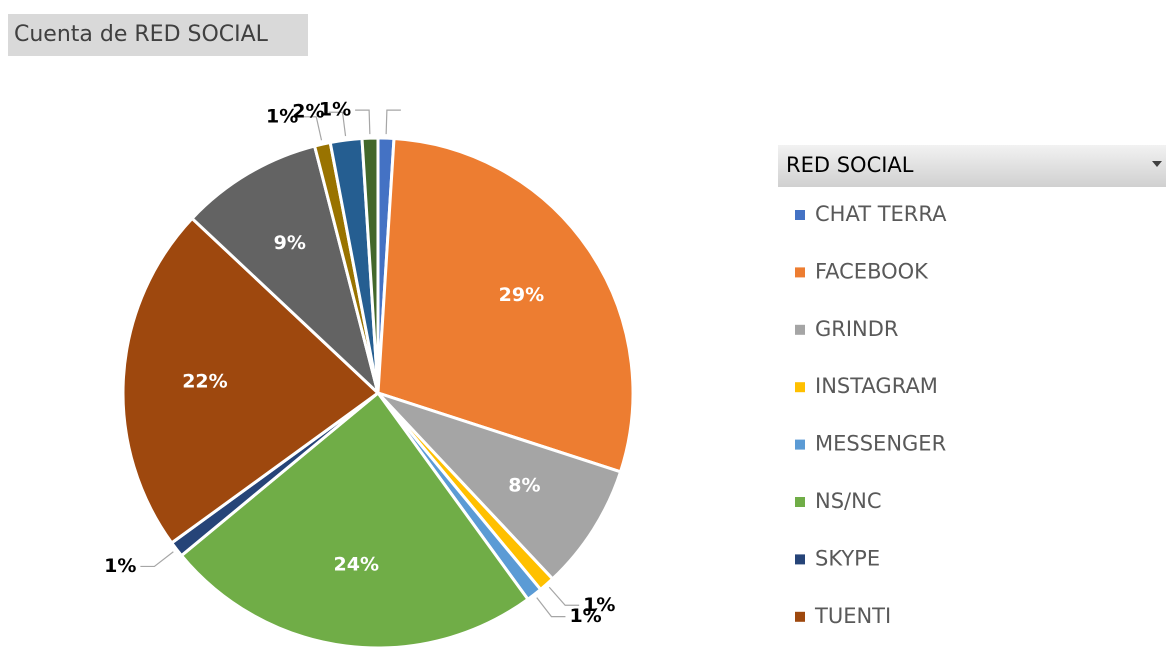 The width and height of the screenshot is (1166, 656). What do you see at coordinates (290, 243) in the screenshot?
I see `data-label: 9%` at bounding box center [290, 243].